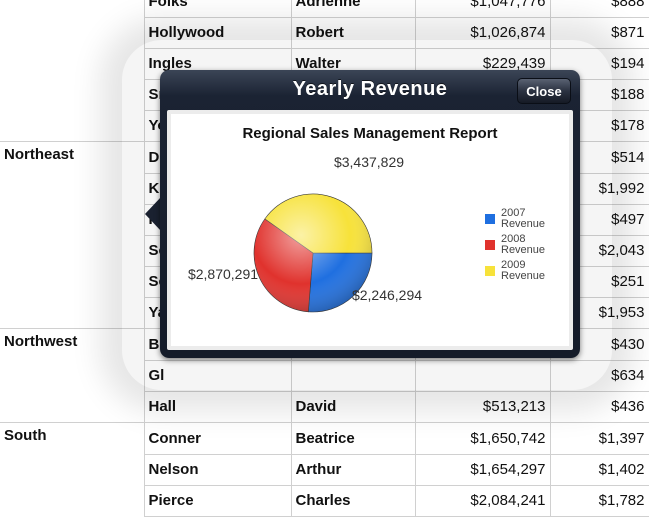  I want to click on legend-label: 2008 Revenue, so click(523, 244).